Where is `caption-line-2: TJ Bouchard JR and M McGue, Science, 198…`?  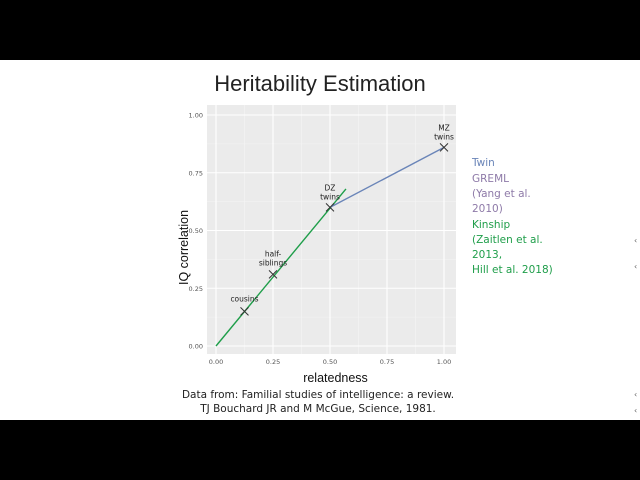 caption-line-2: TJ Bouchard JR and M McGue, Science, 198… is located at coordinates (318, 409).